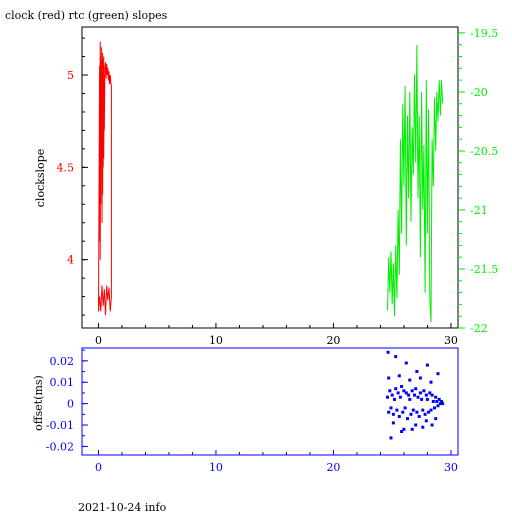 Image resolution: width=512 pixels, height=512 pixels. Describe the element at coordinates (216, 467) in the screenshot. I see `offset-x-tick-label: 10` at that location.